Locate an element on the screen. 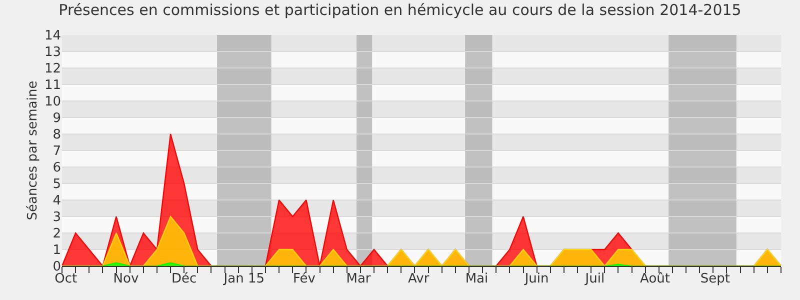 This screenshot has width=800, height=300. x-tick-label: Oct is located at coordinates (66, 279).